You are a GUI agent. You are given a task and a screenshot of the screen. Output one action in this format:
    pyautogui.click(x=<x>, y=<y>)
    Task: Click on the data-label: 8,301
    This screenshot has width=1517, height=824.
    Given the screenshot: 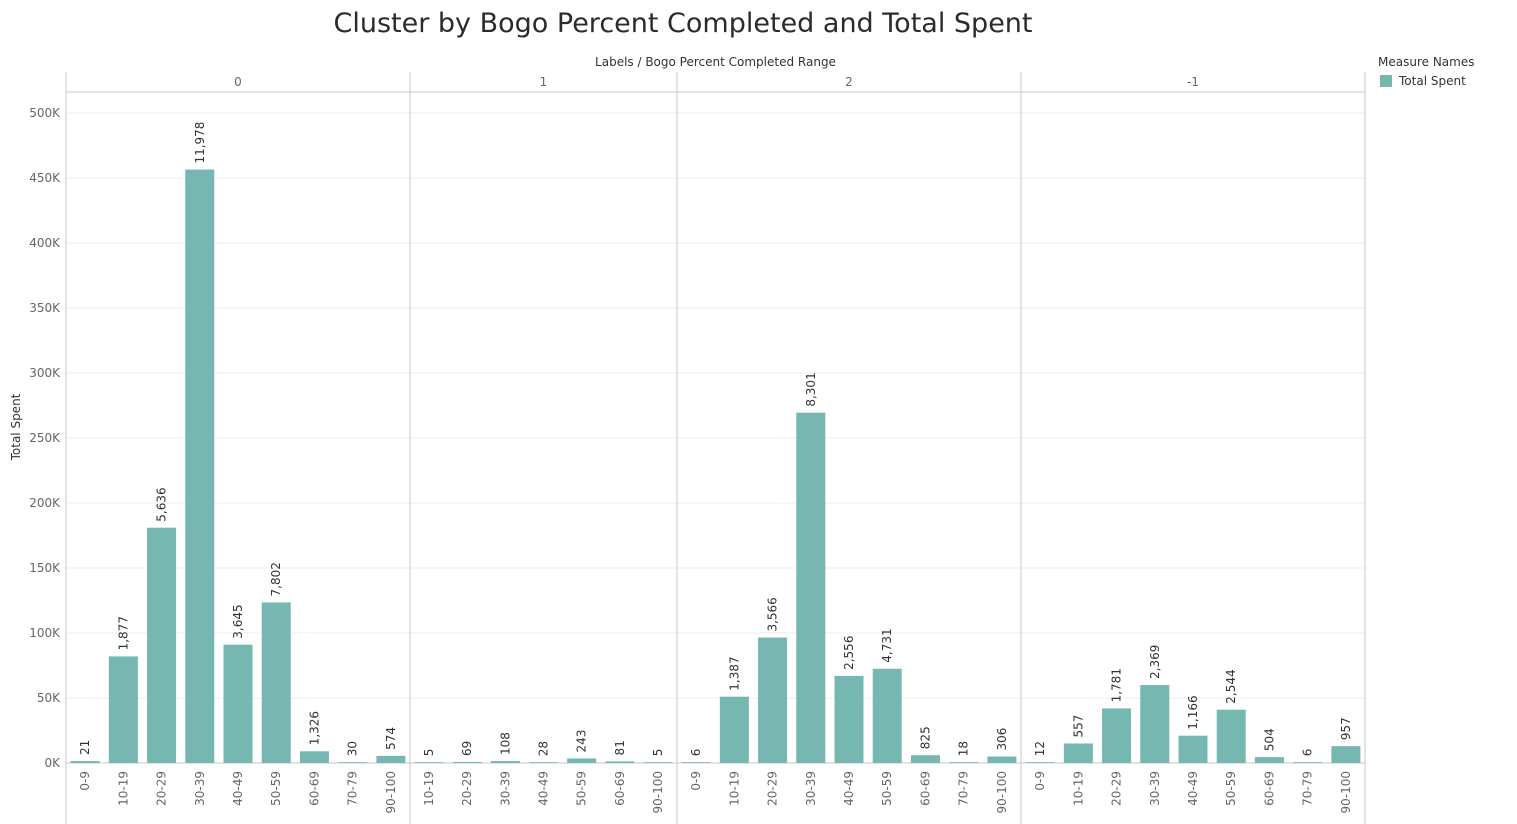 What is the action you would take?
    pyautogui.click(x=811, y=389)
    